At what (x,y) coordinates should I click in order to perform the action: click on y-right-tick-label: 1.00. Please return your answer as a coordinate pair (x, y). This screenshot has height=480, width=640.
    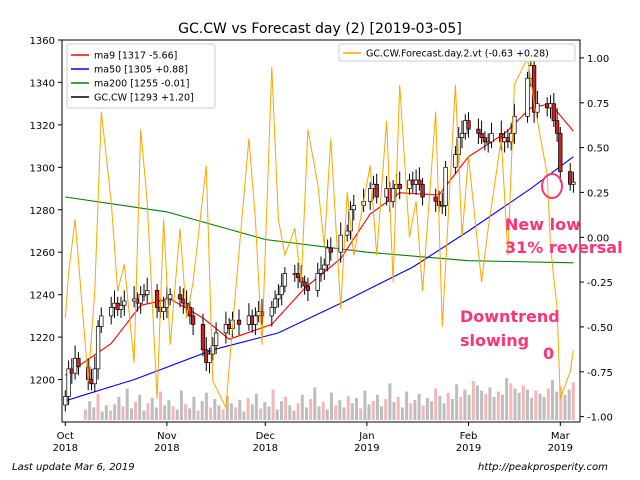
    Looking at the image, I should click on (598, 59).